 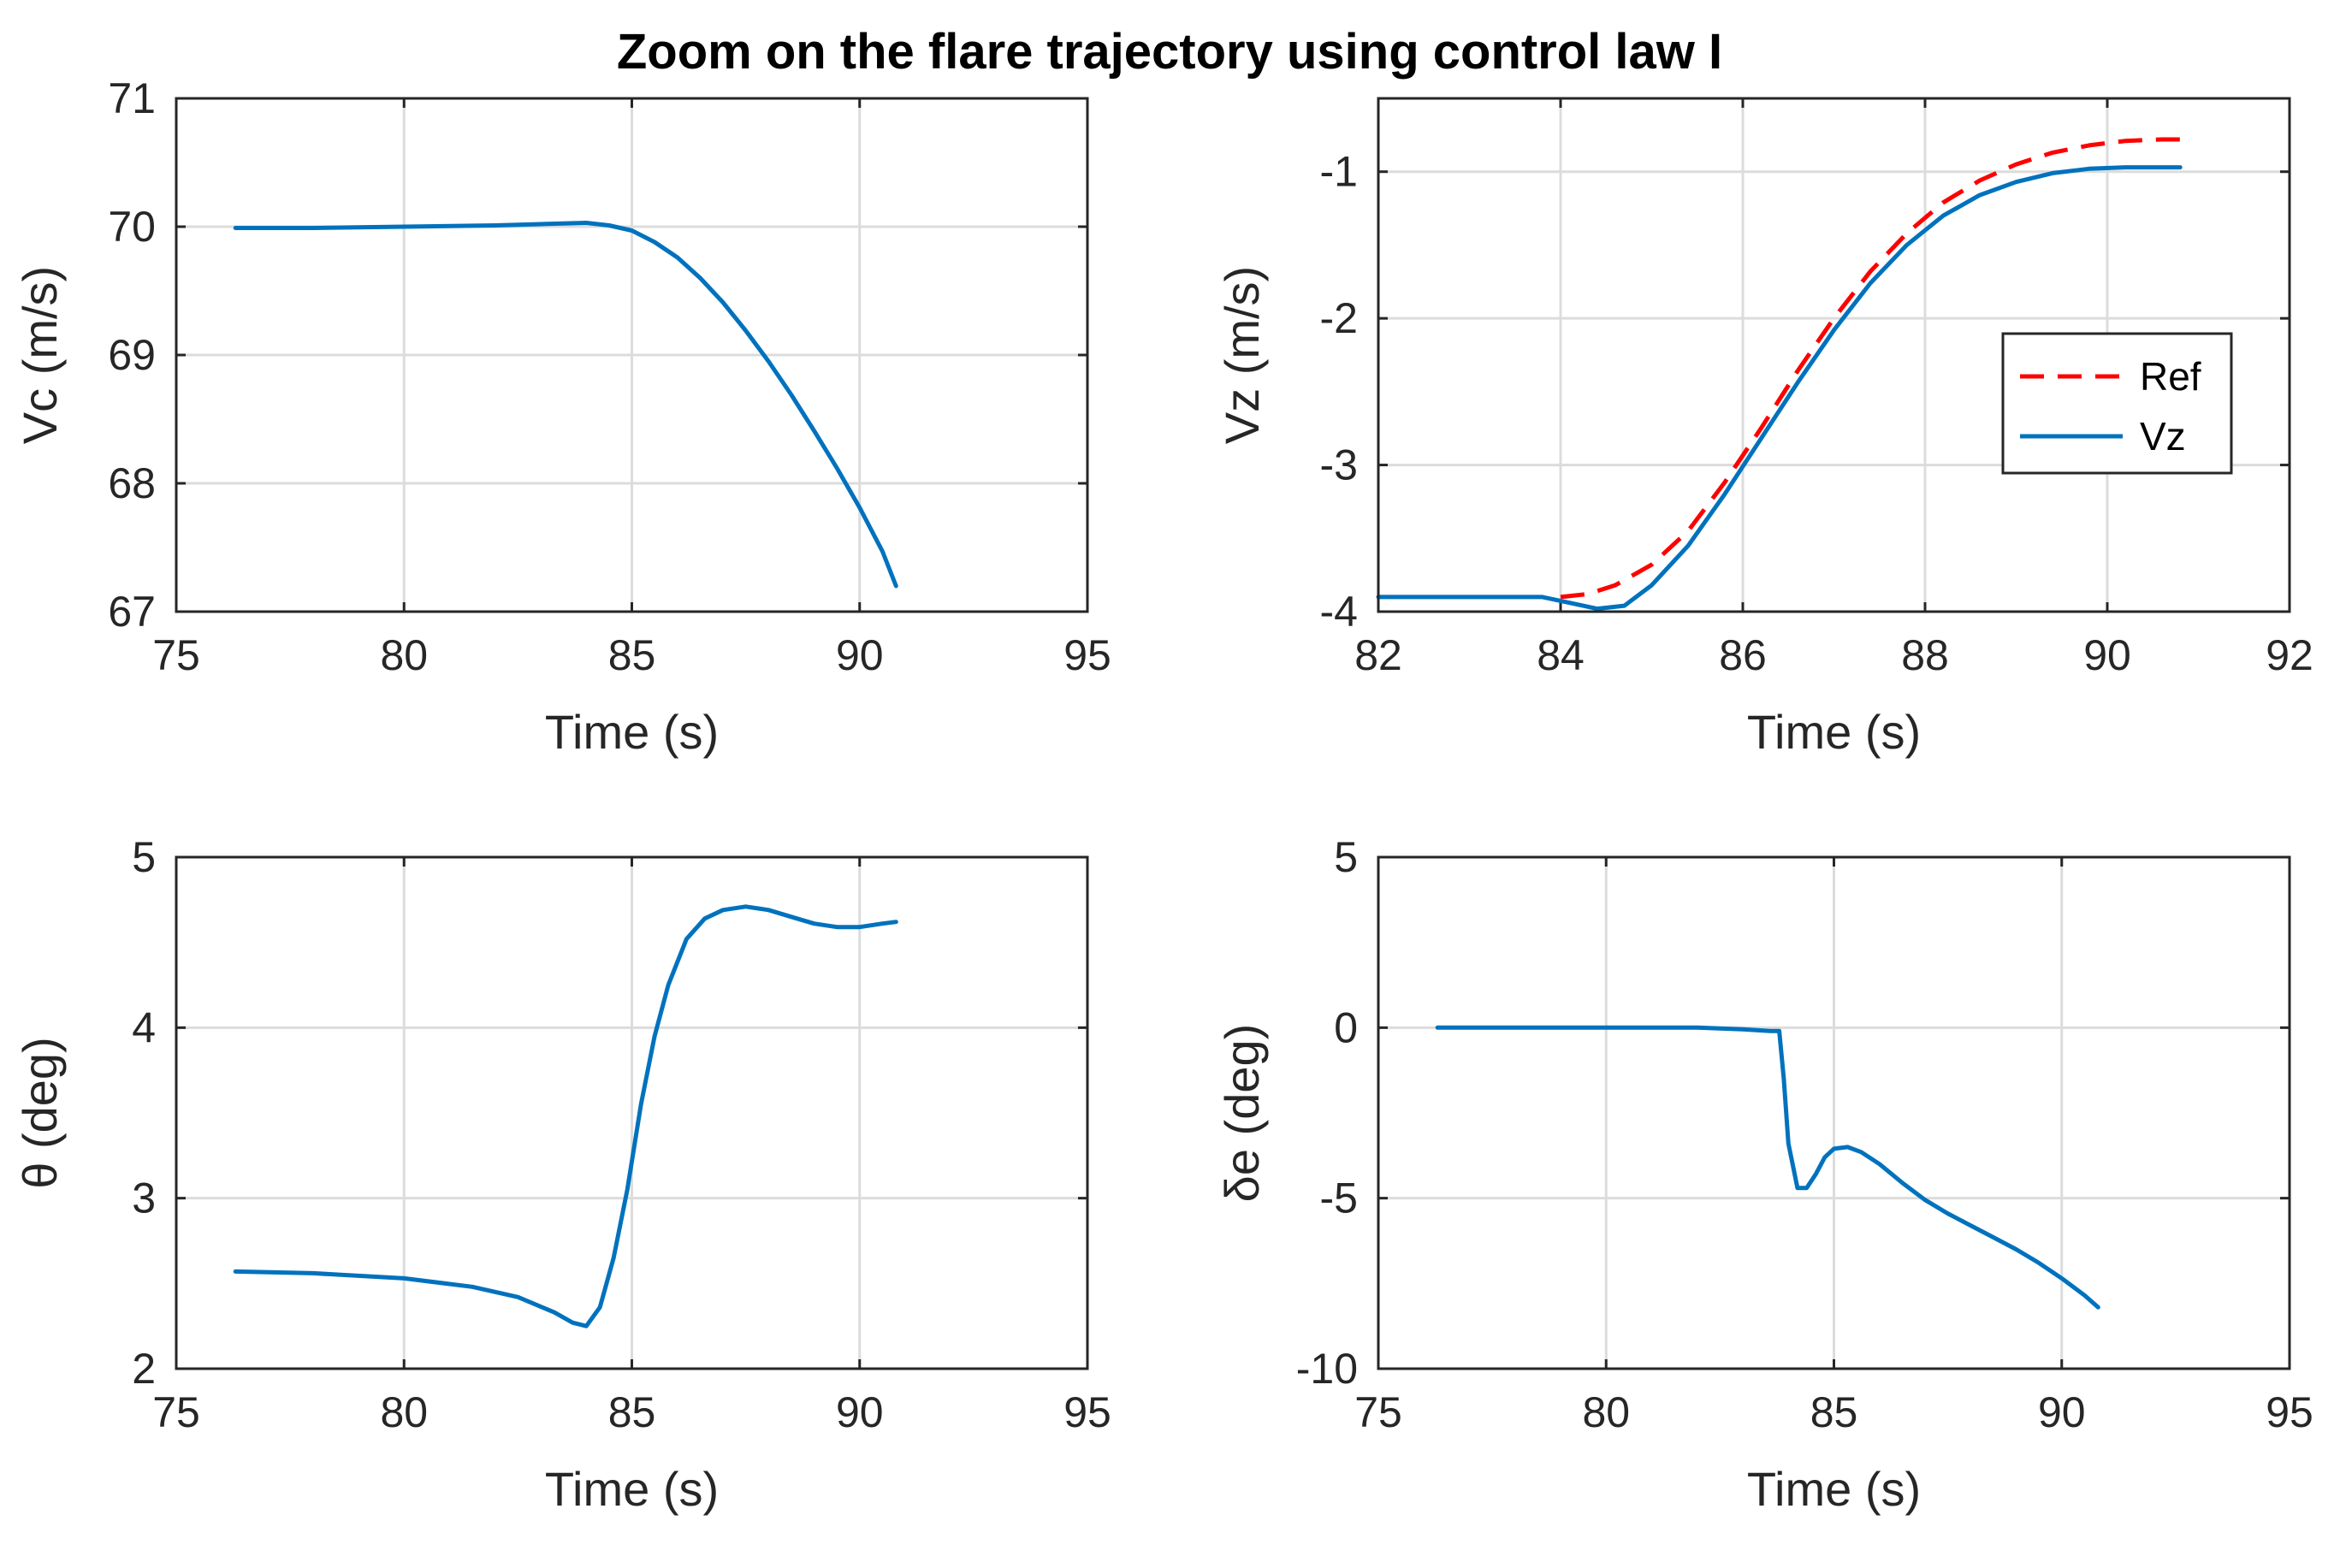 What do you see at coordinates (40, 355) in the screenshot?
I see `y-axis-label: Vc (m/s)` at bounding box center [40, 355].